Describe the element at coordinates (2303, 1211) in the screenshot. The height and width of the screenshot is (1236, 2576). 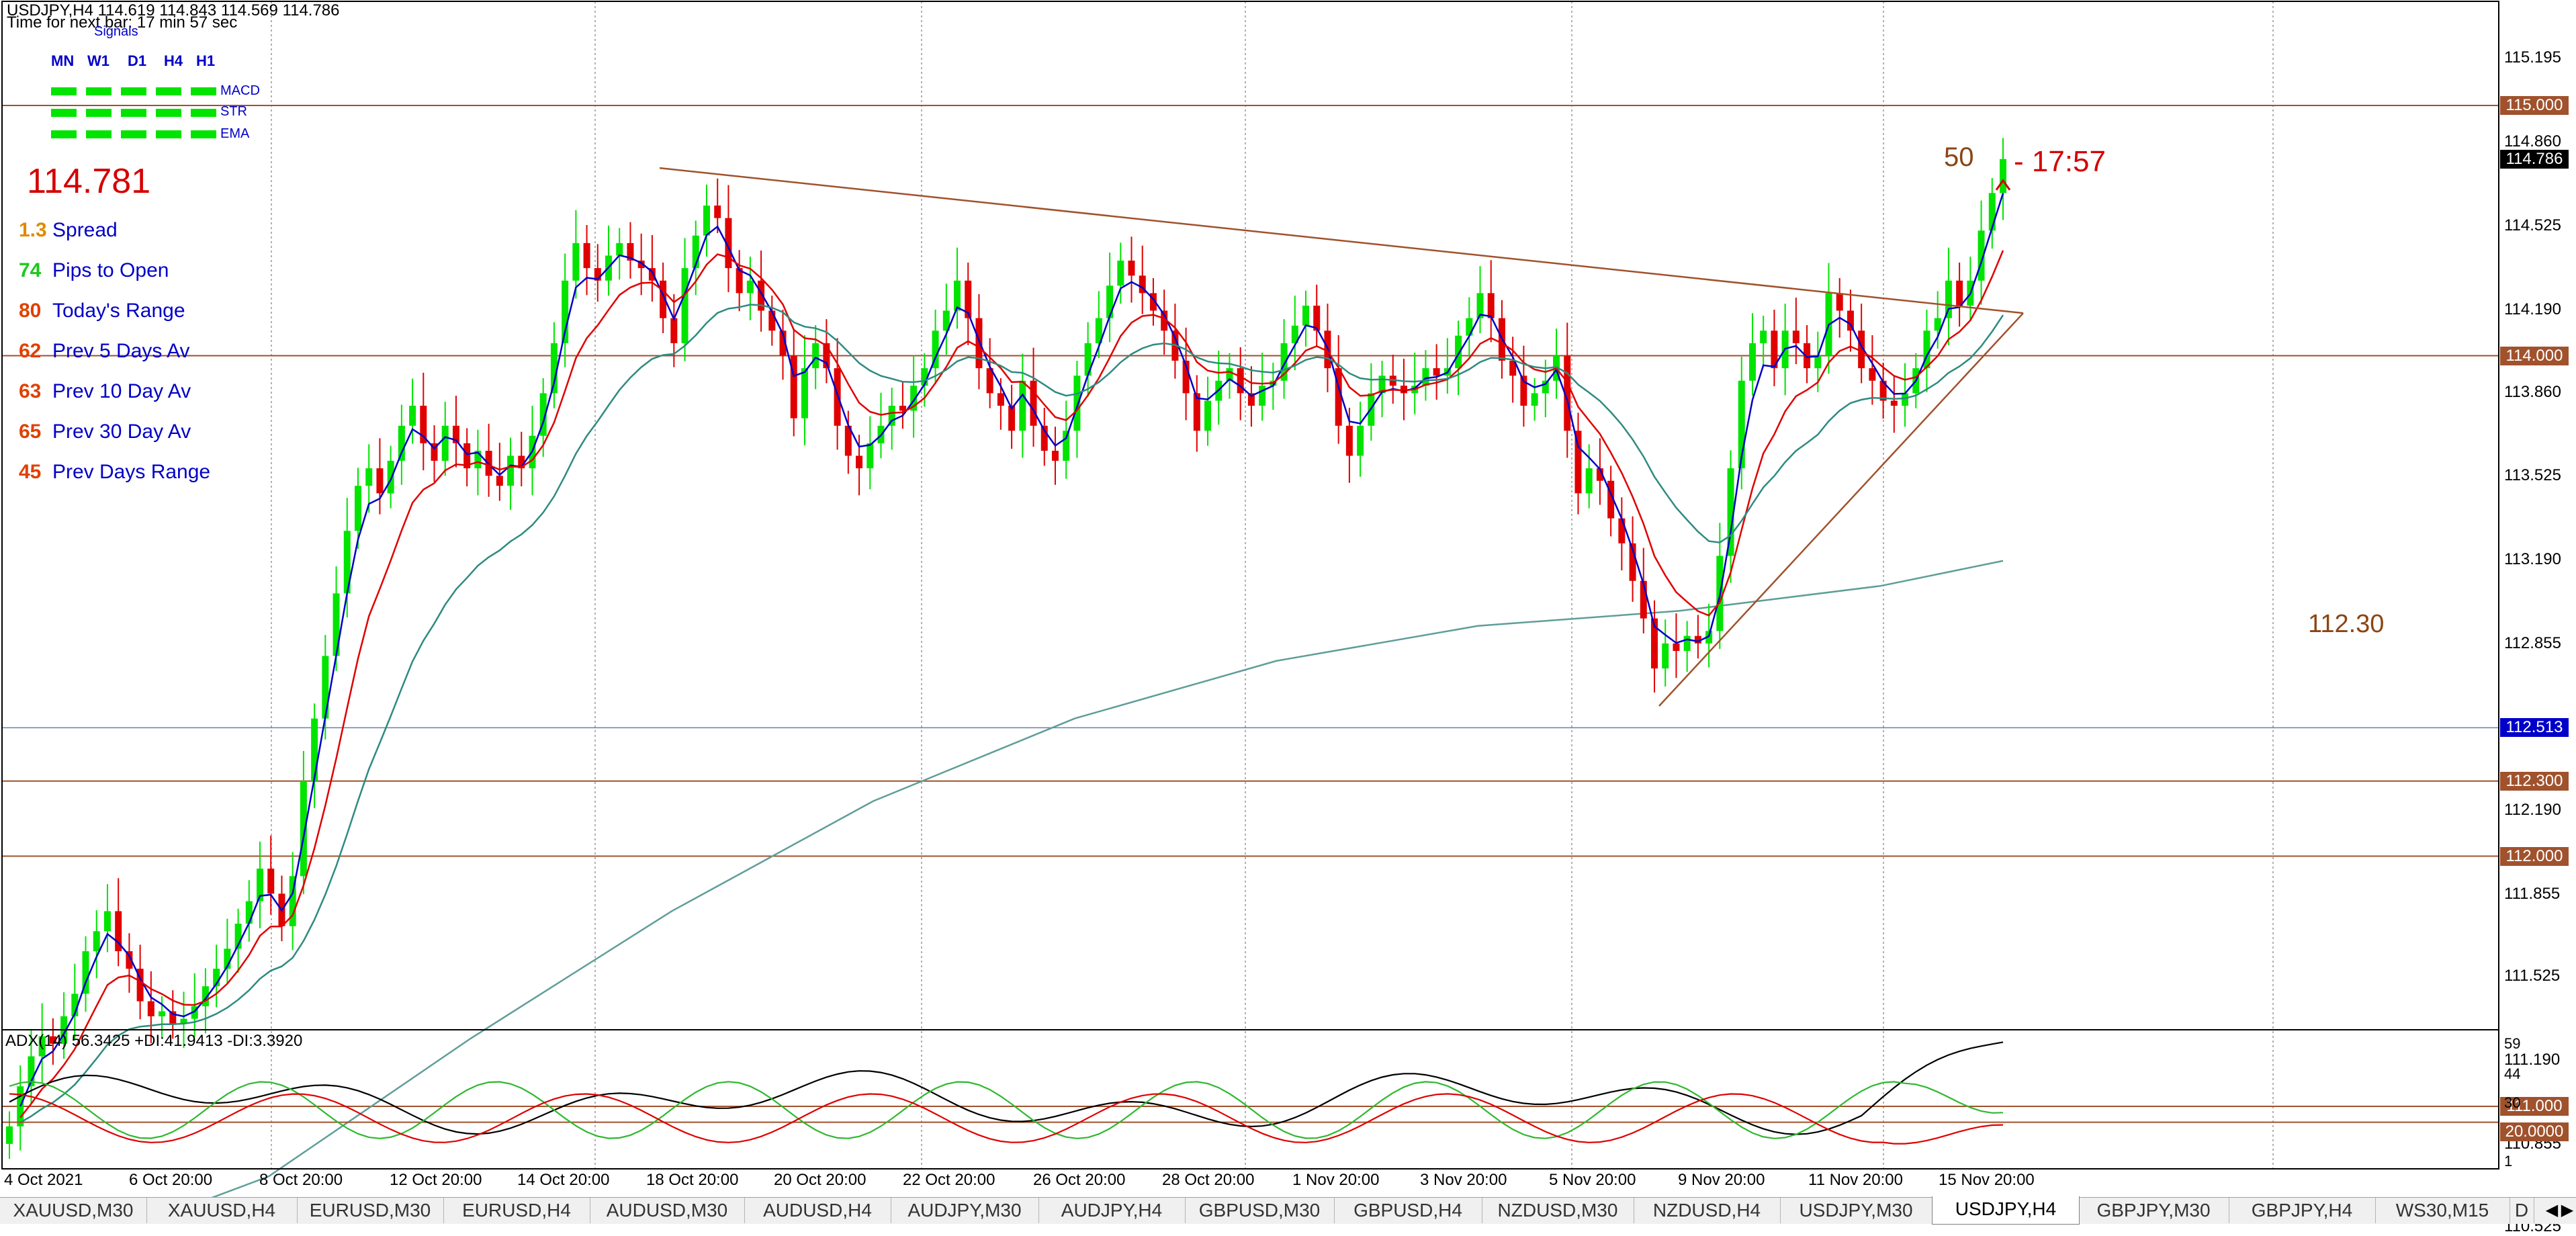
I see `chart-tab: GBPJPY,H4` at that location.